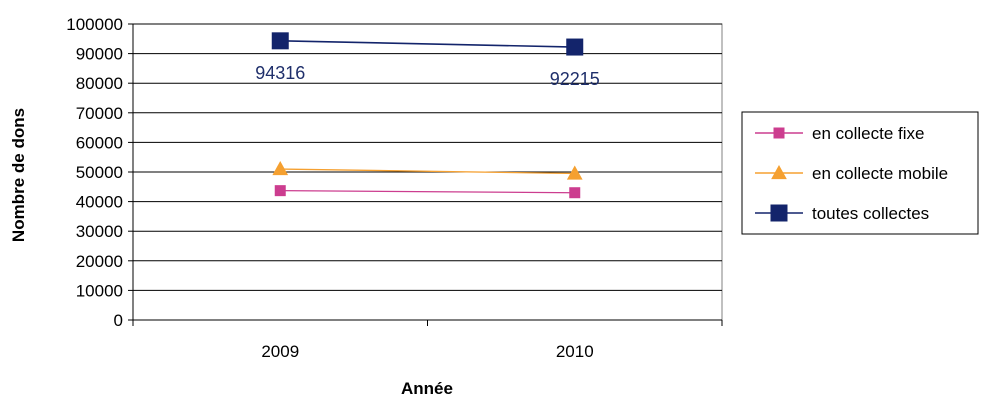 This screenshot has width=984, height=401. What do you see at coordinates (575, 79) in the screenshot?
I see `data-label: 92215` at bounding box center [575, 79].